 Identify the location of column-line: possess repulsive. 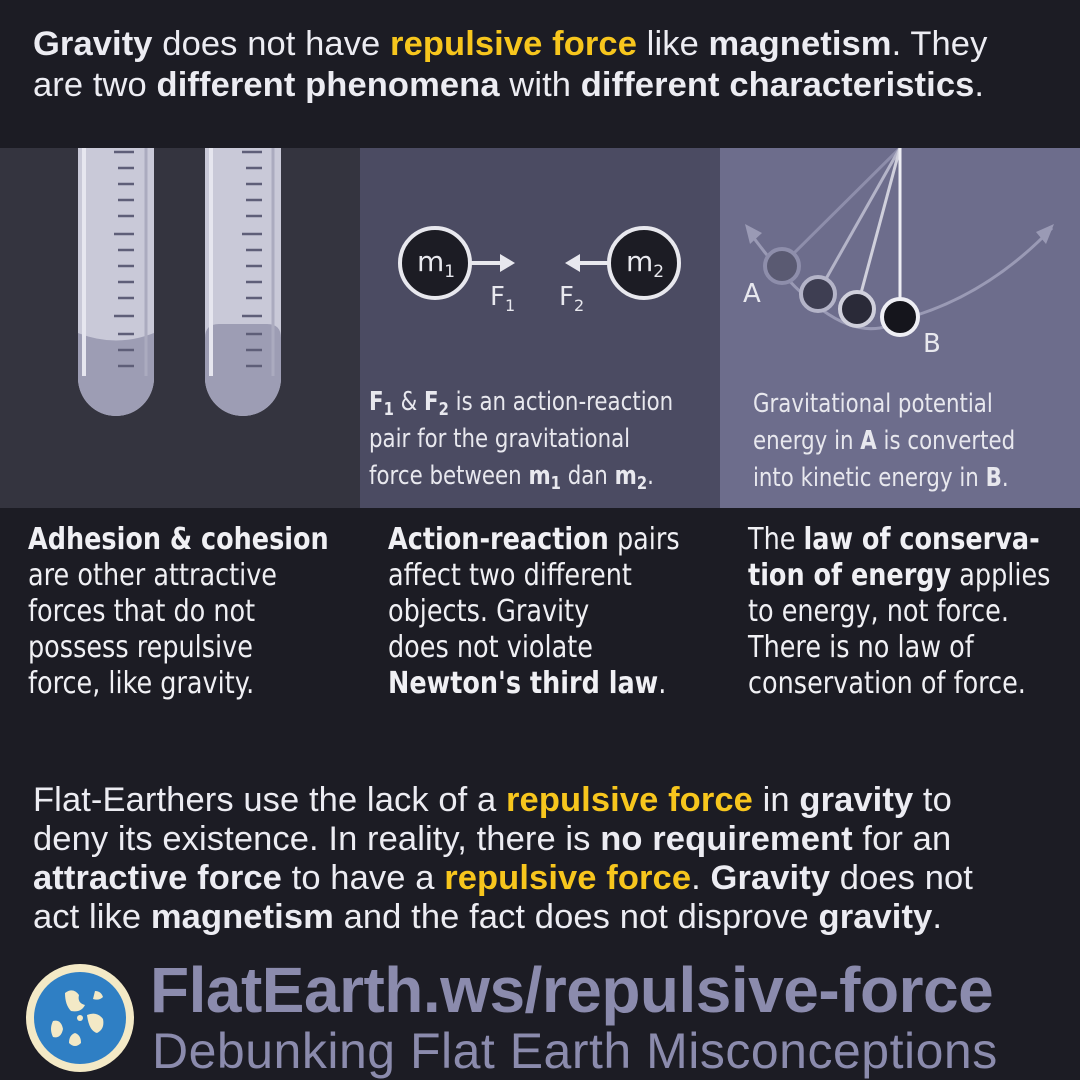
(140, 647).